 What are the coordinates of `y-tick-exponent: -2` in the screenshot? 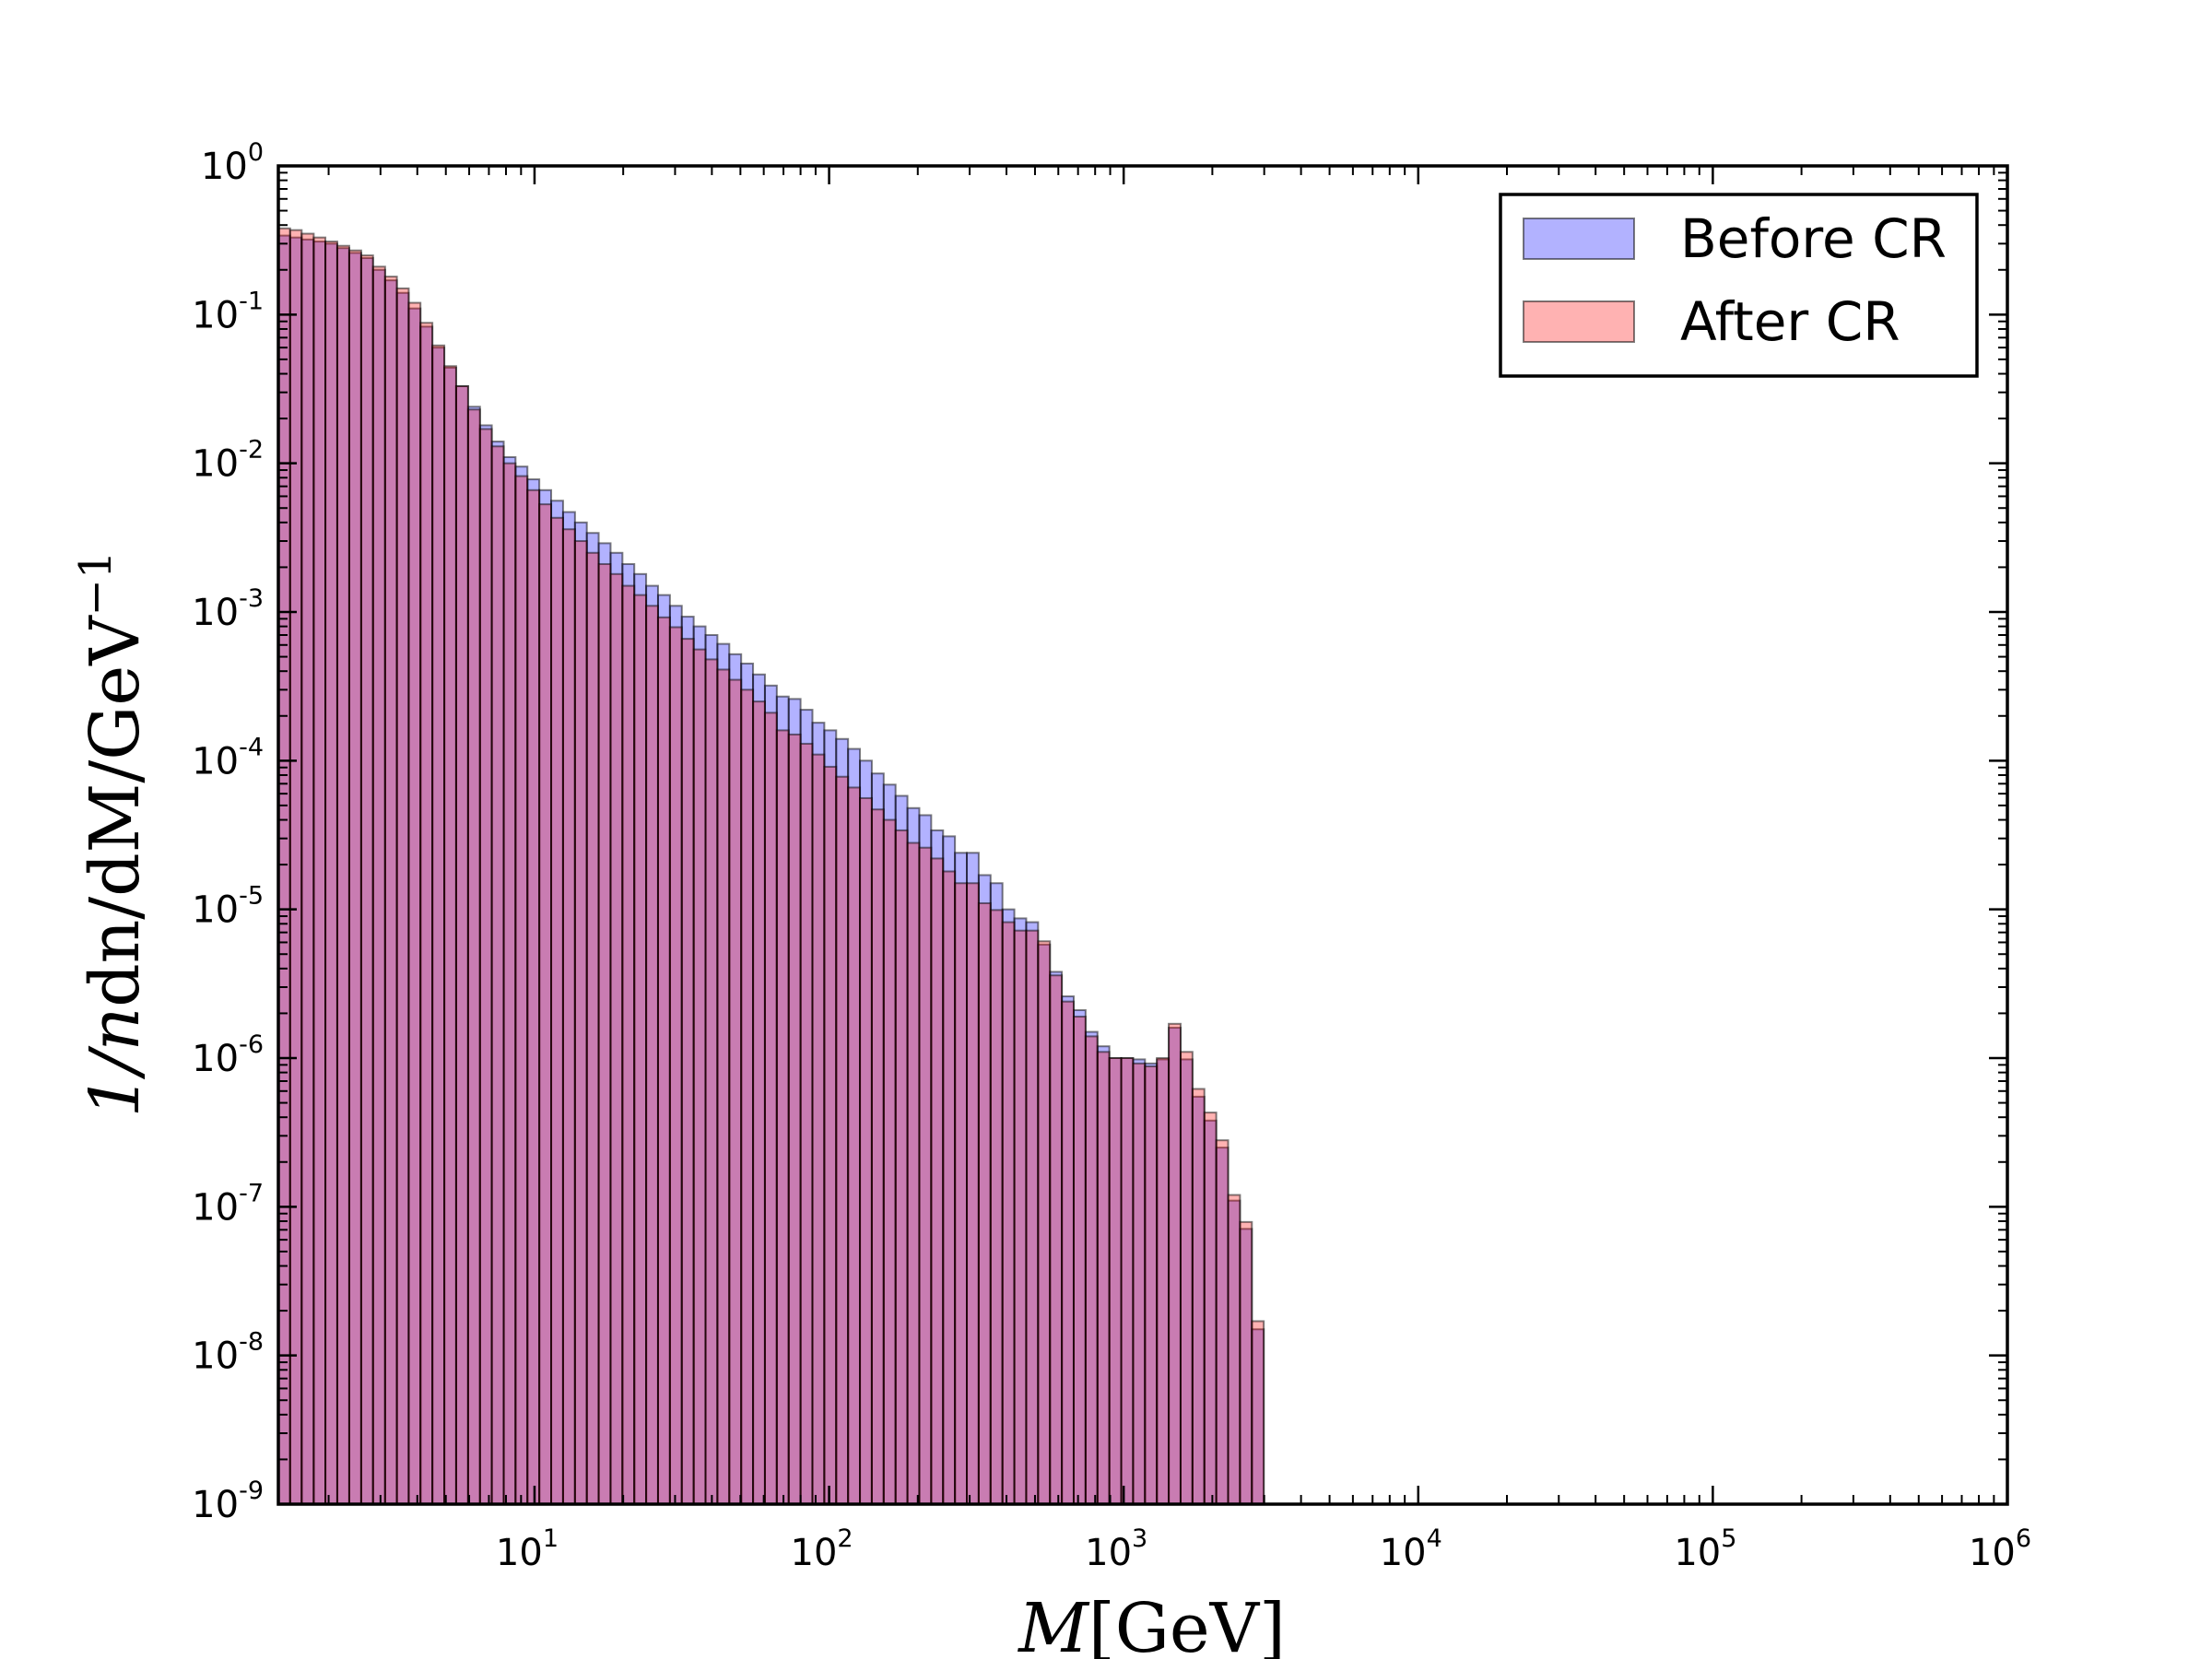 It's located at (251, 450).